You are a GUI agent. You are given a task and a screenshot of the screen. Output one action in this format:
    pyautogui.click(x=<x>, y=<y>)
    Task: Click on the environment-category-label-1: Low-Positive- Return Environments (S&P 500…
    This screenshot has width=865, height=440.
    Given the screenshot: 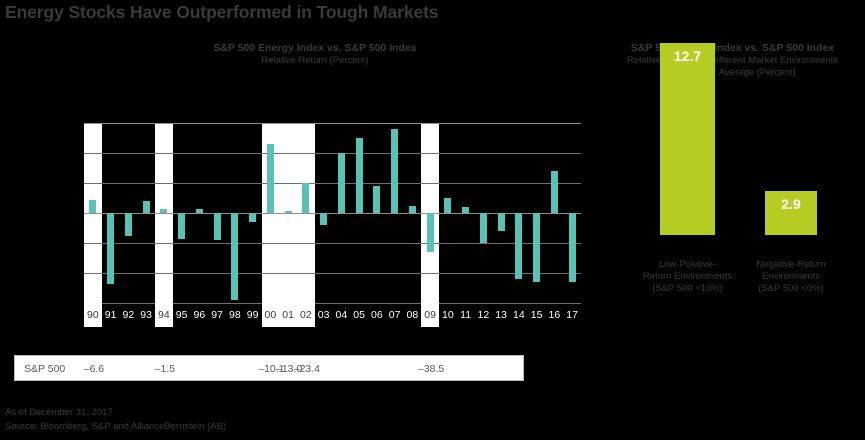 What is the action you would take?
    pyautogui.click(x=688, y=277)
    